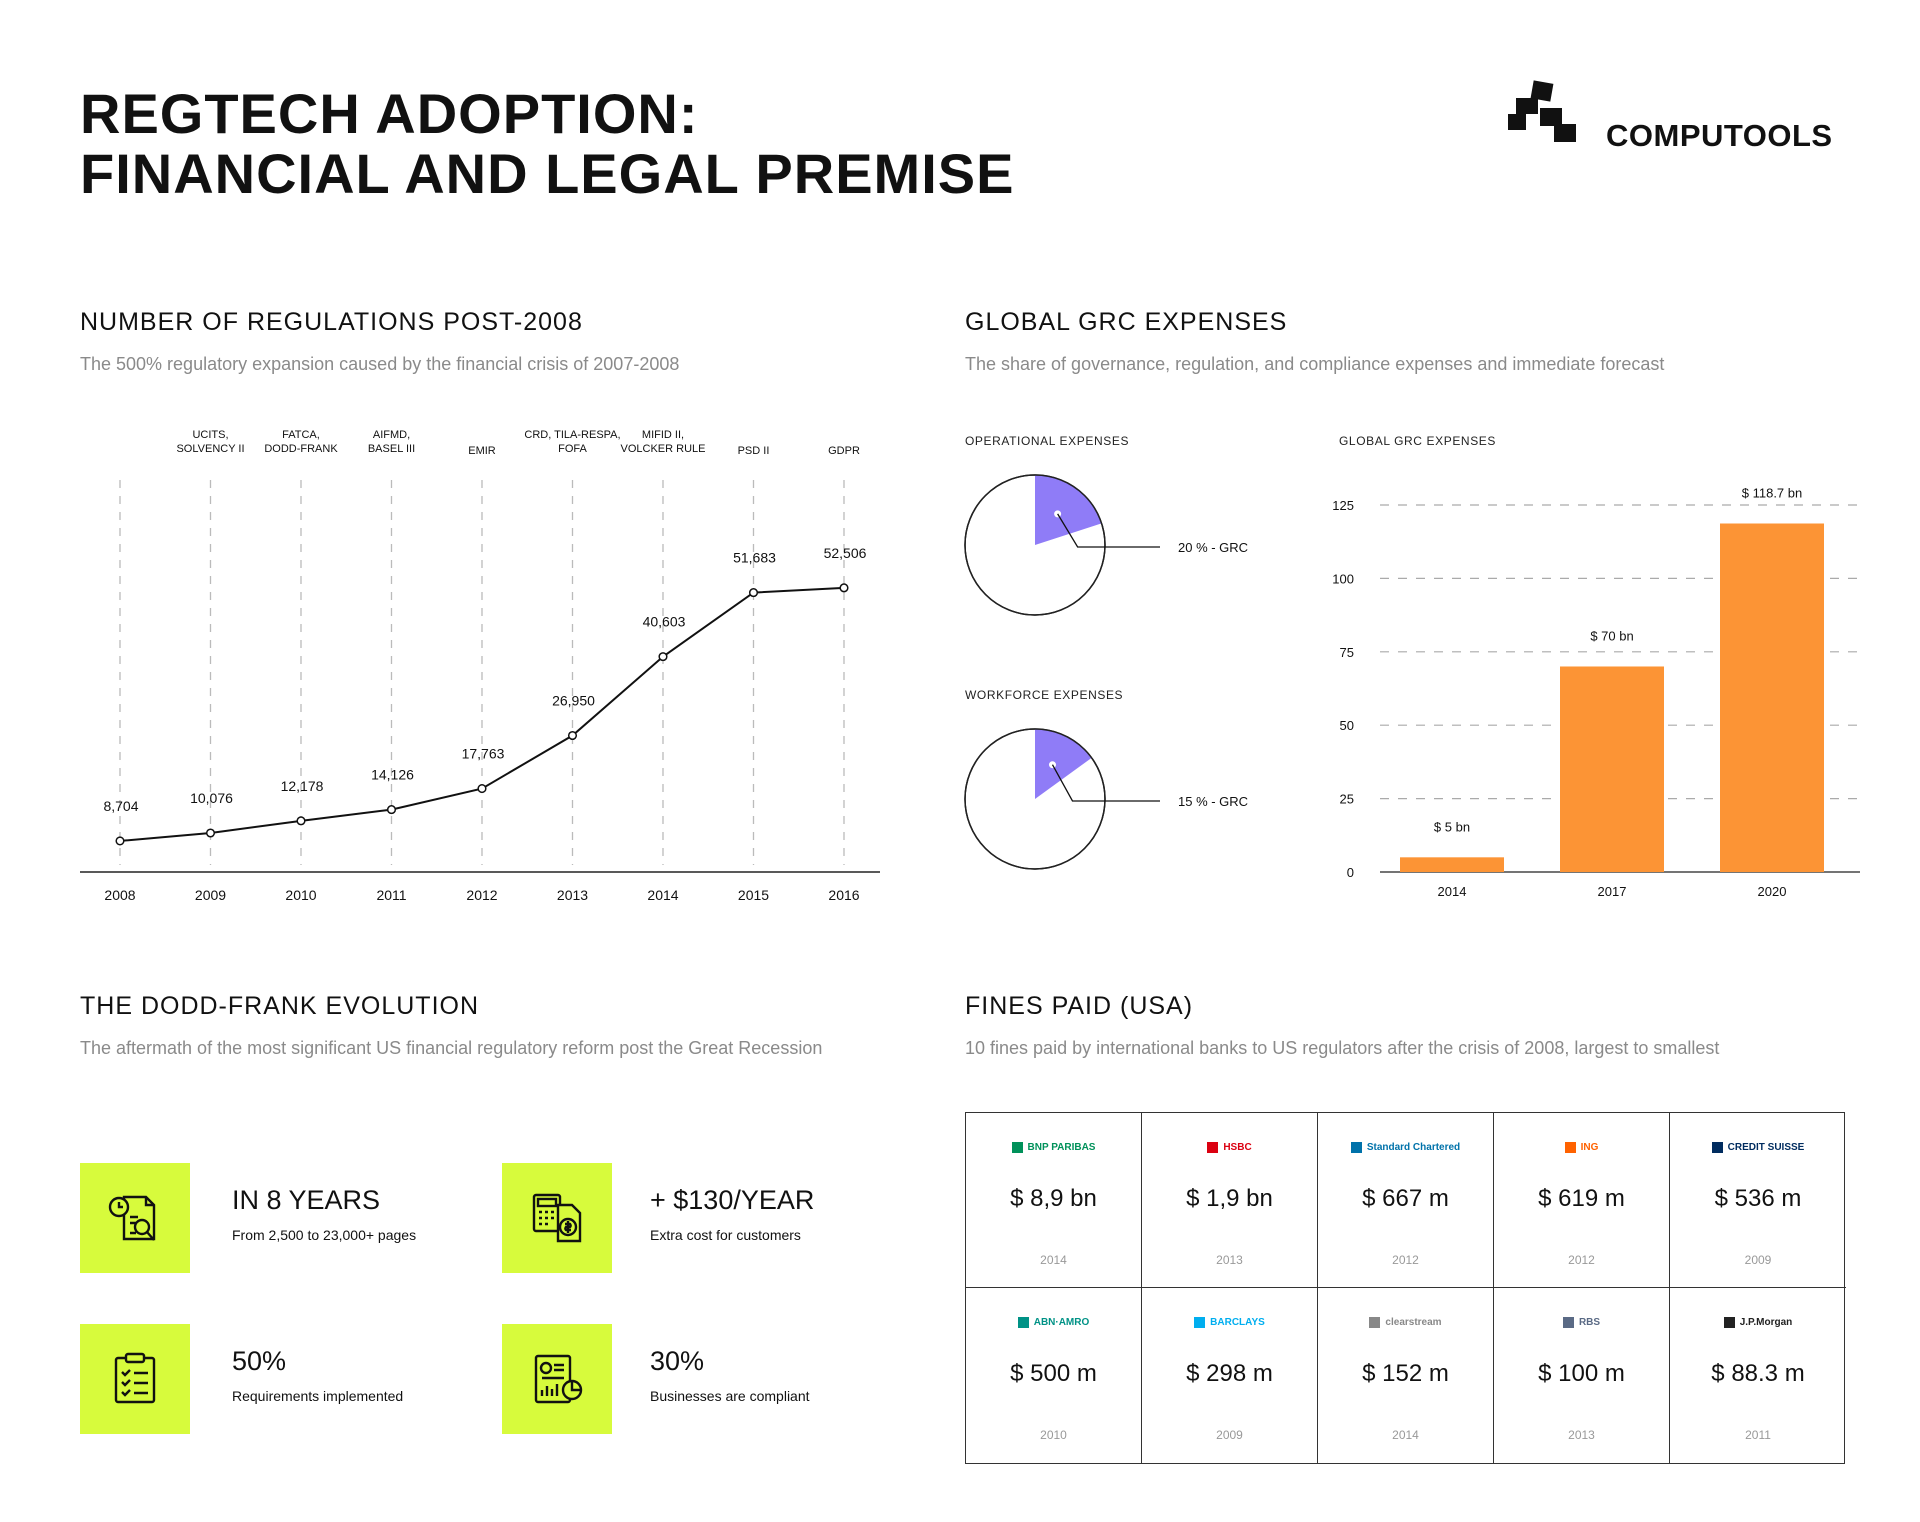 This screenshot has height=1522, width=1920. I want to click on fine-amount: $ 298 m, so click(1229, 1373).